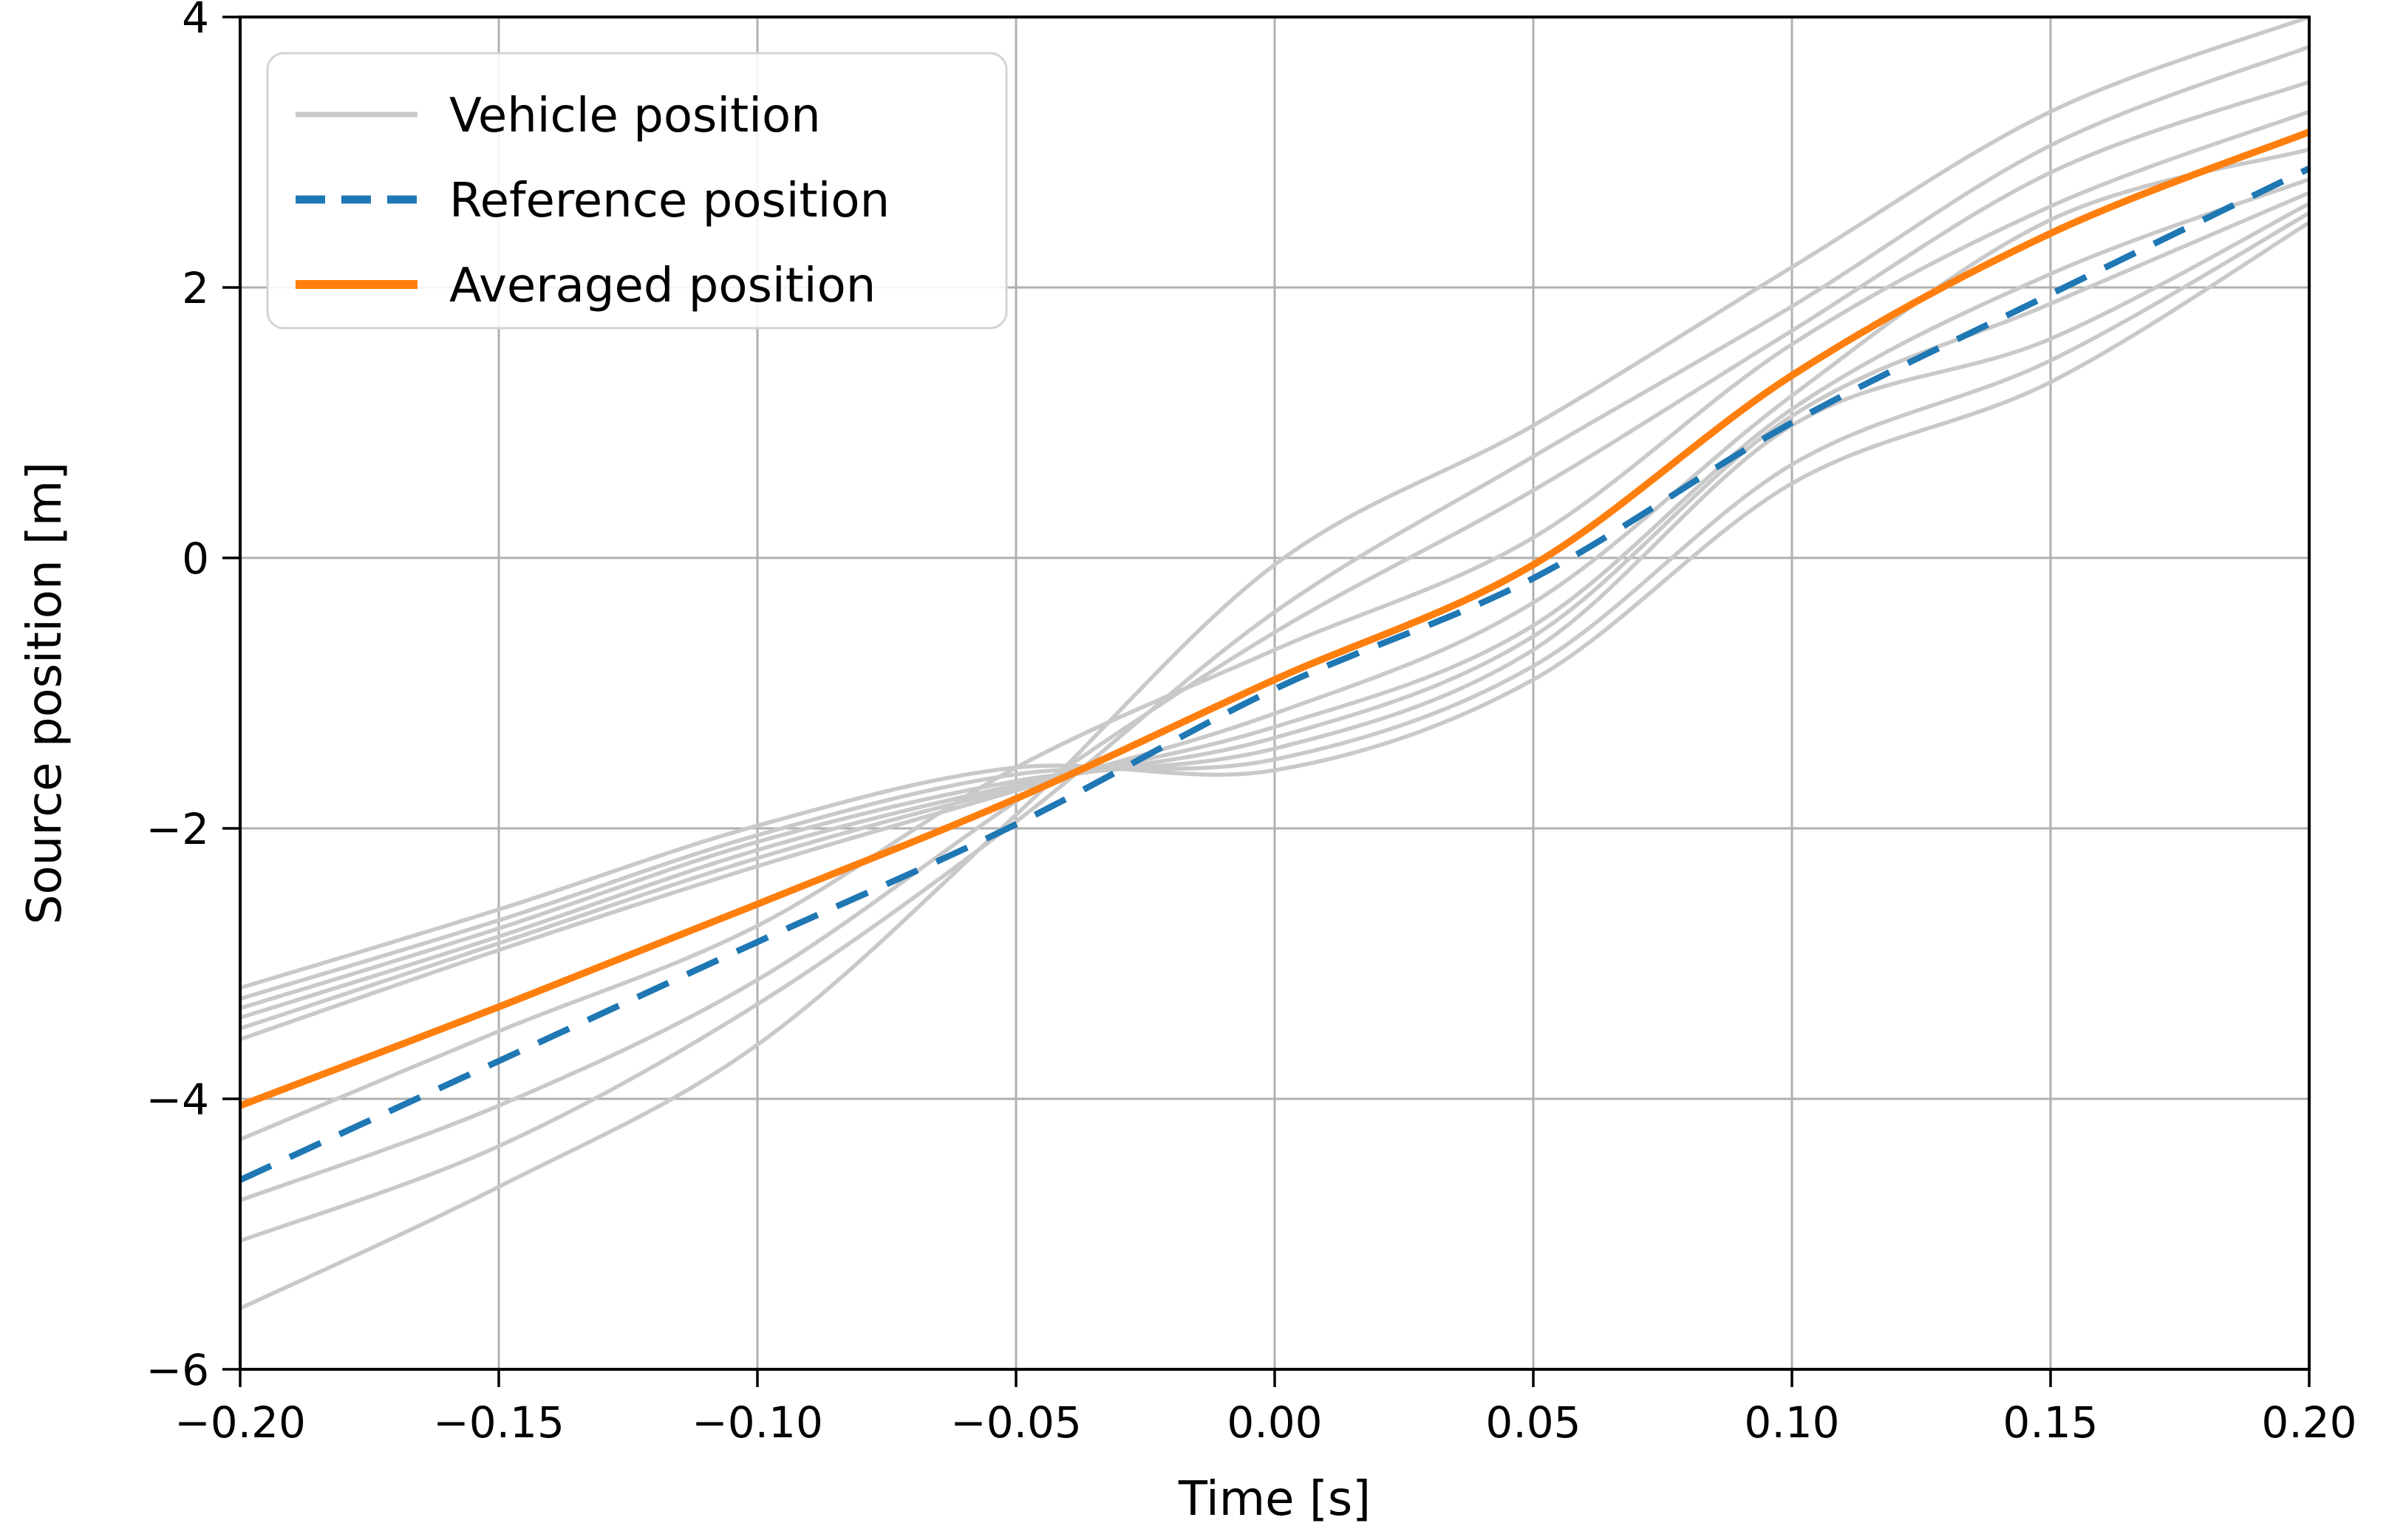 The height and width of the screenshot is (1540, 2389). What do you see at coordinates (231, 693) in the screenshot?
I see `y-axis-ticks` at bounding box center [231, 693].